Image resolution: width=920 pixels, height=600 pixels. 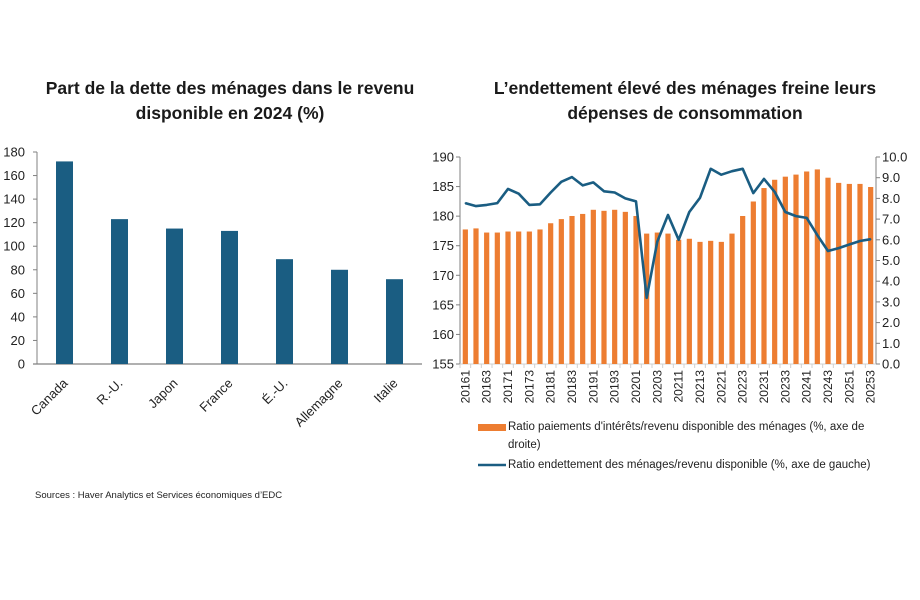 I want to click on left-y-tick-label: 40, so click(x=18, y=316).